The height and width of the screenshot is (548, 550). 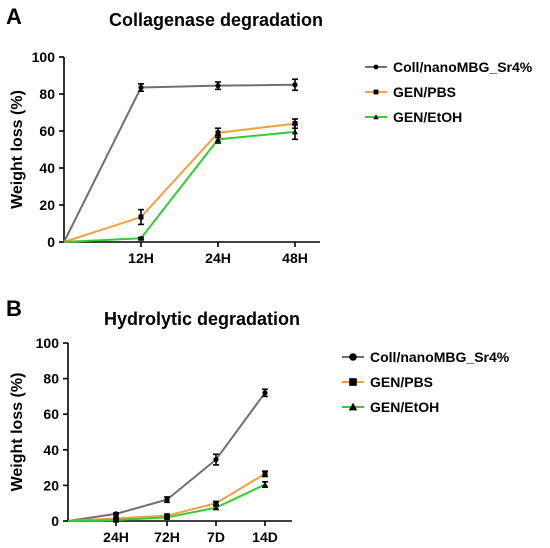 I want to click on x-tick-label: 72H, so click(x=167, y=537).